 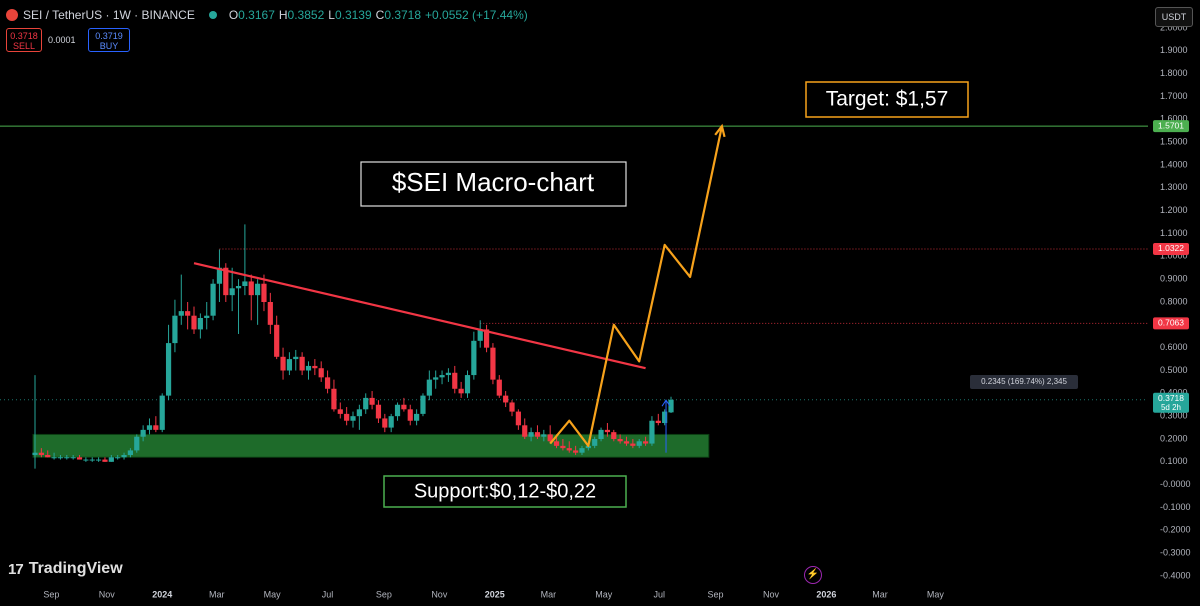 I want to click on title-box, so click(x=493, y=184).